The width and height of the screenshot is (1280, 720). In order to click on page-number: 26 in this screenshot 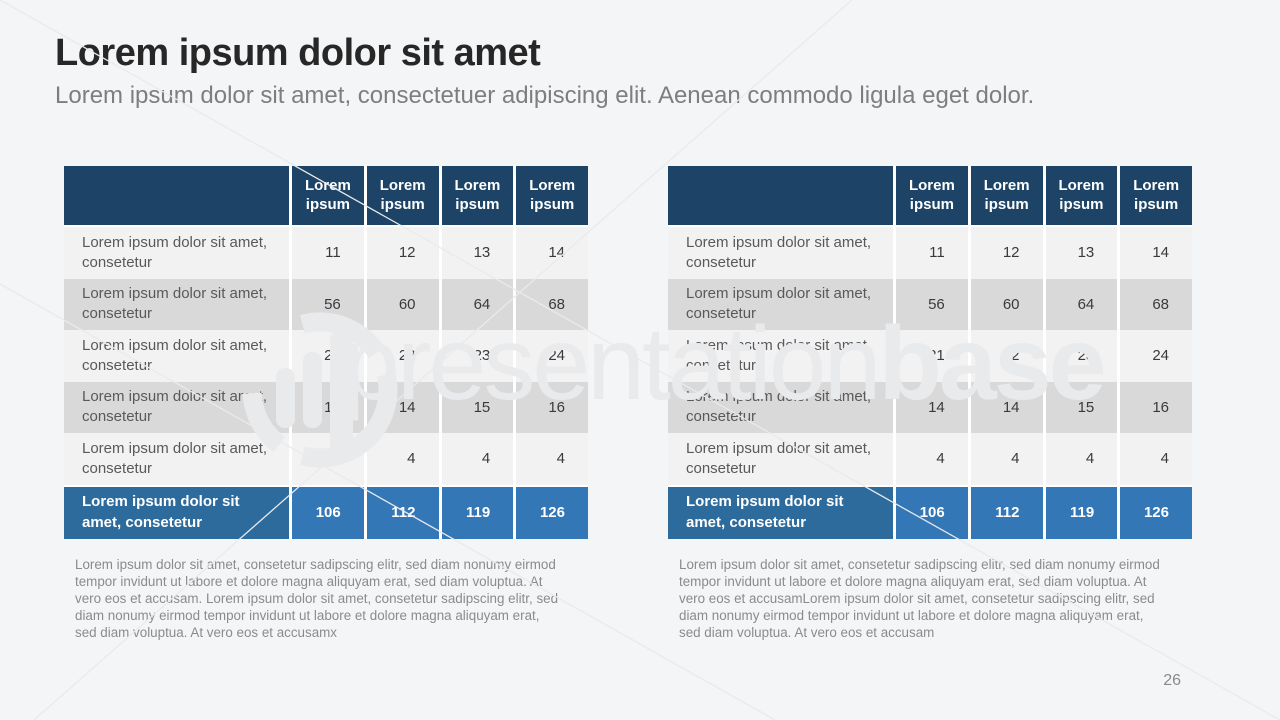, I will do `click(1172, 680)`.